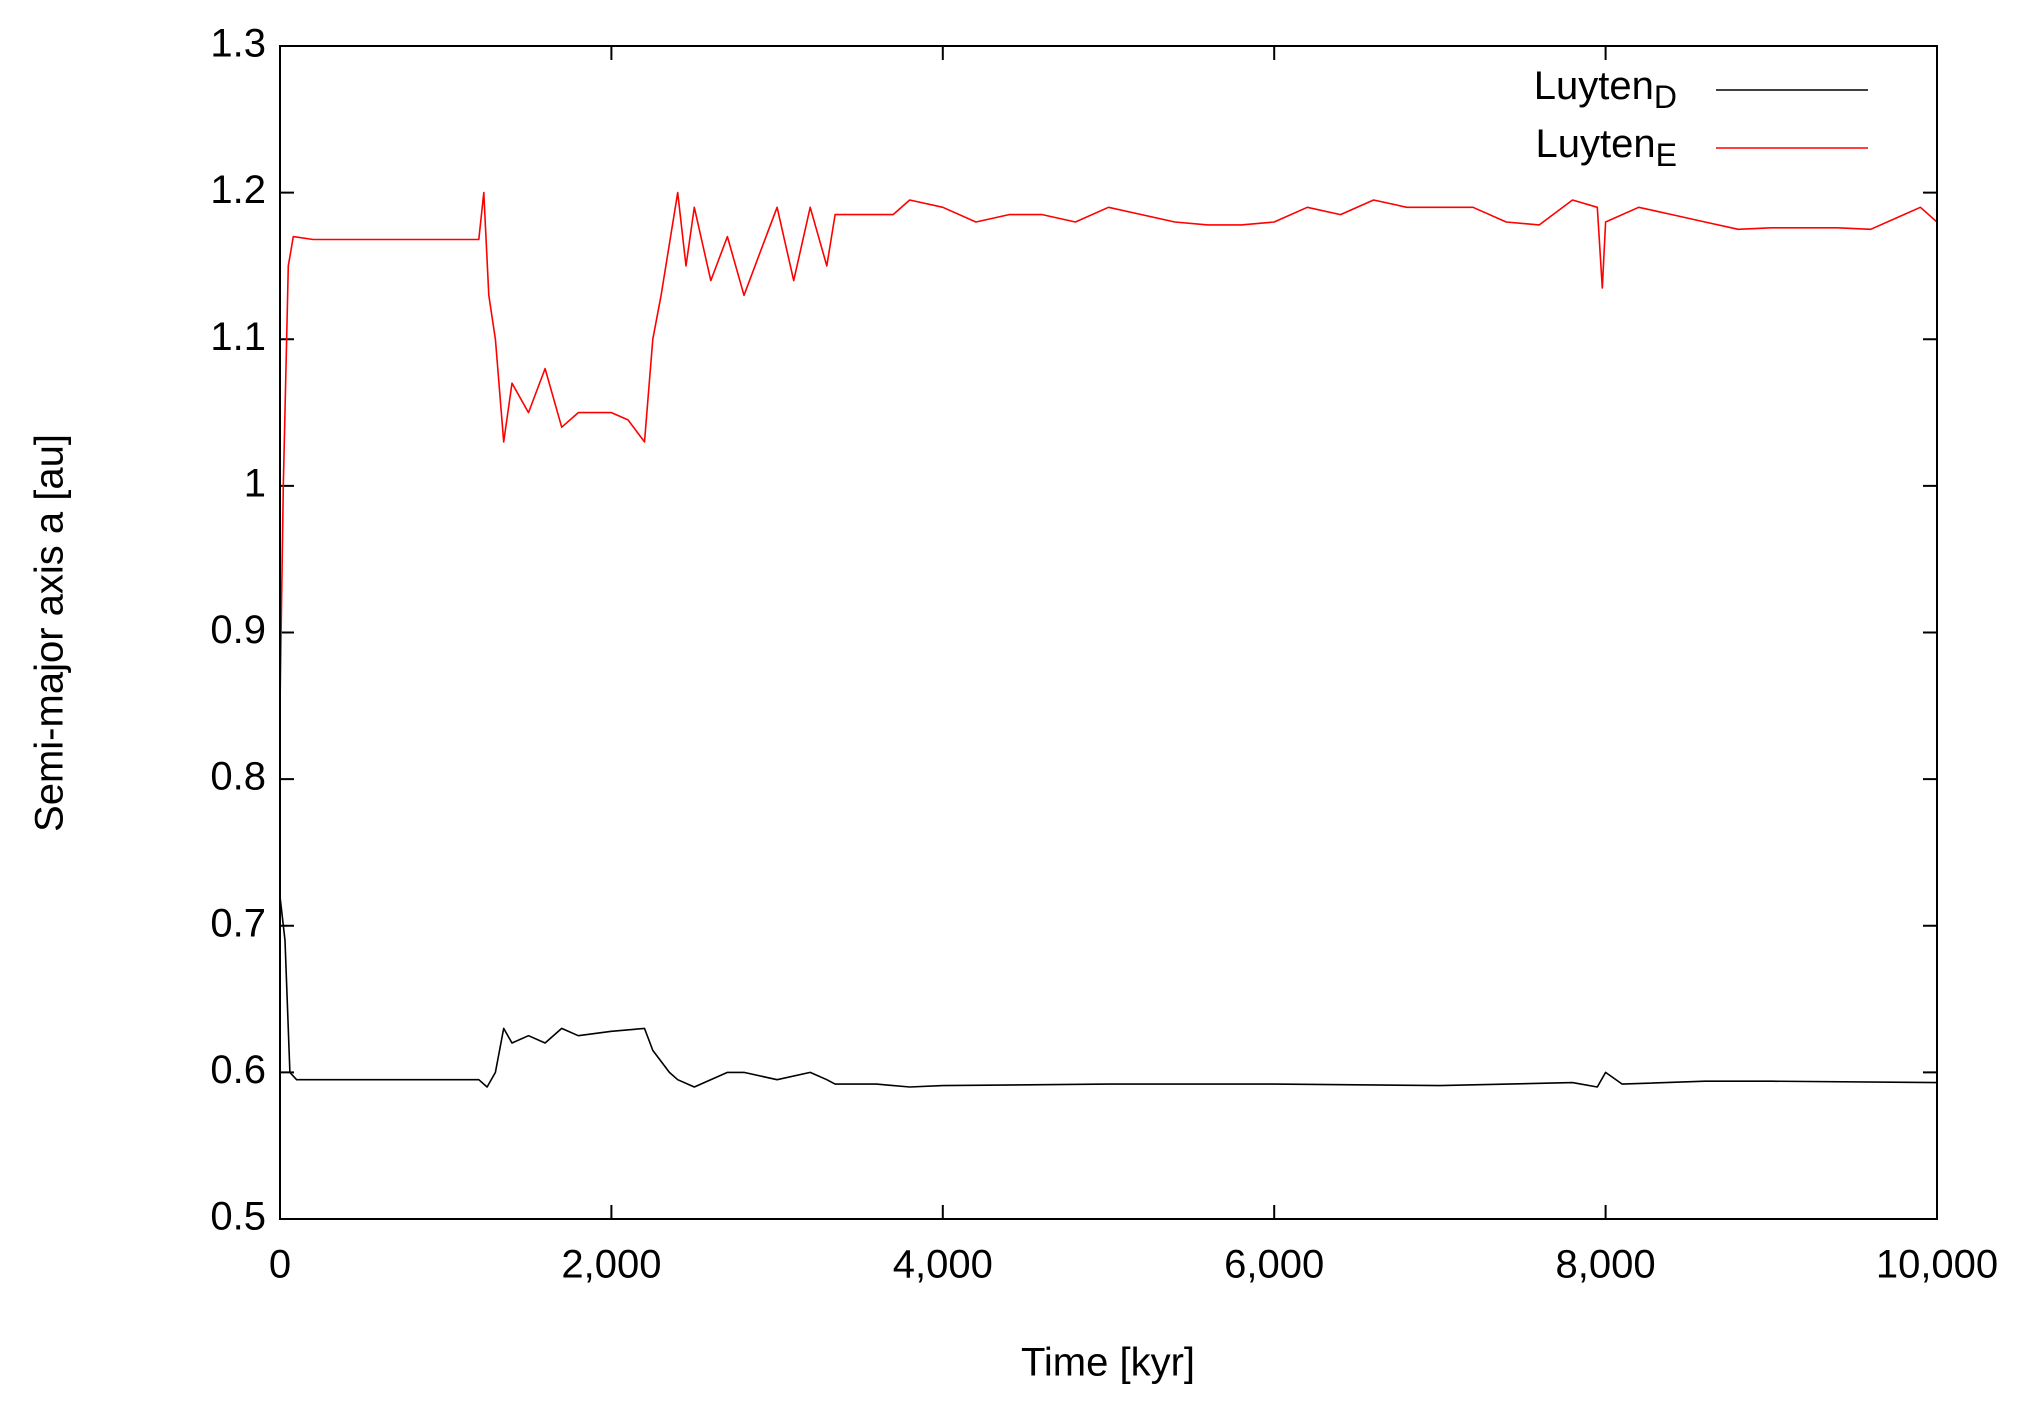 The image size is (2028, 1405). What do you see at coordinates (611, 1265) in the screenshot?
I see `x-tick-label: 2,000` at bounding box center [611, 1265].